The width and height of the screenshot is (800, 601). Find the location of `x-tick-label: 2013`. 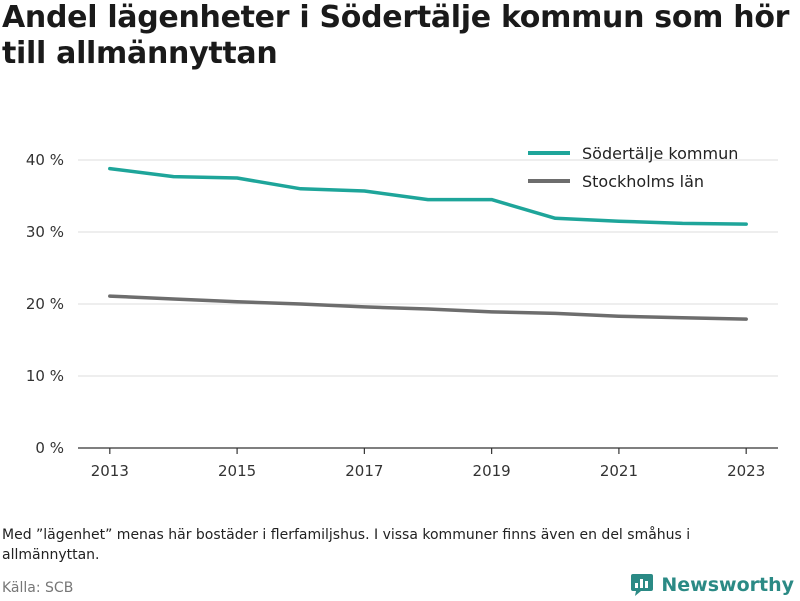

x-tick-label: 2013 is located at coordinates (110, 471).